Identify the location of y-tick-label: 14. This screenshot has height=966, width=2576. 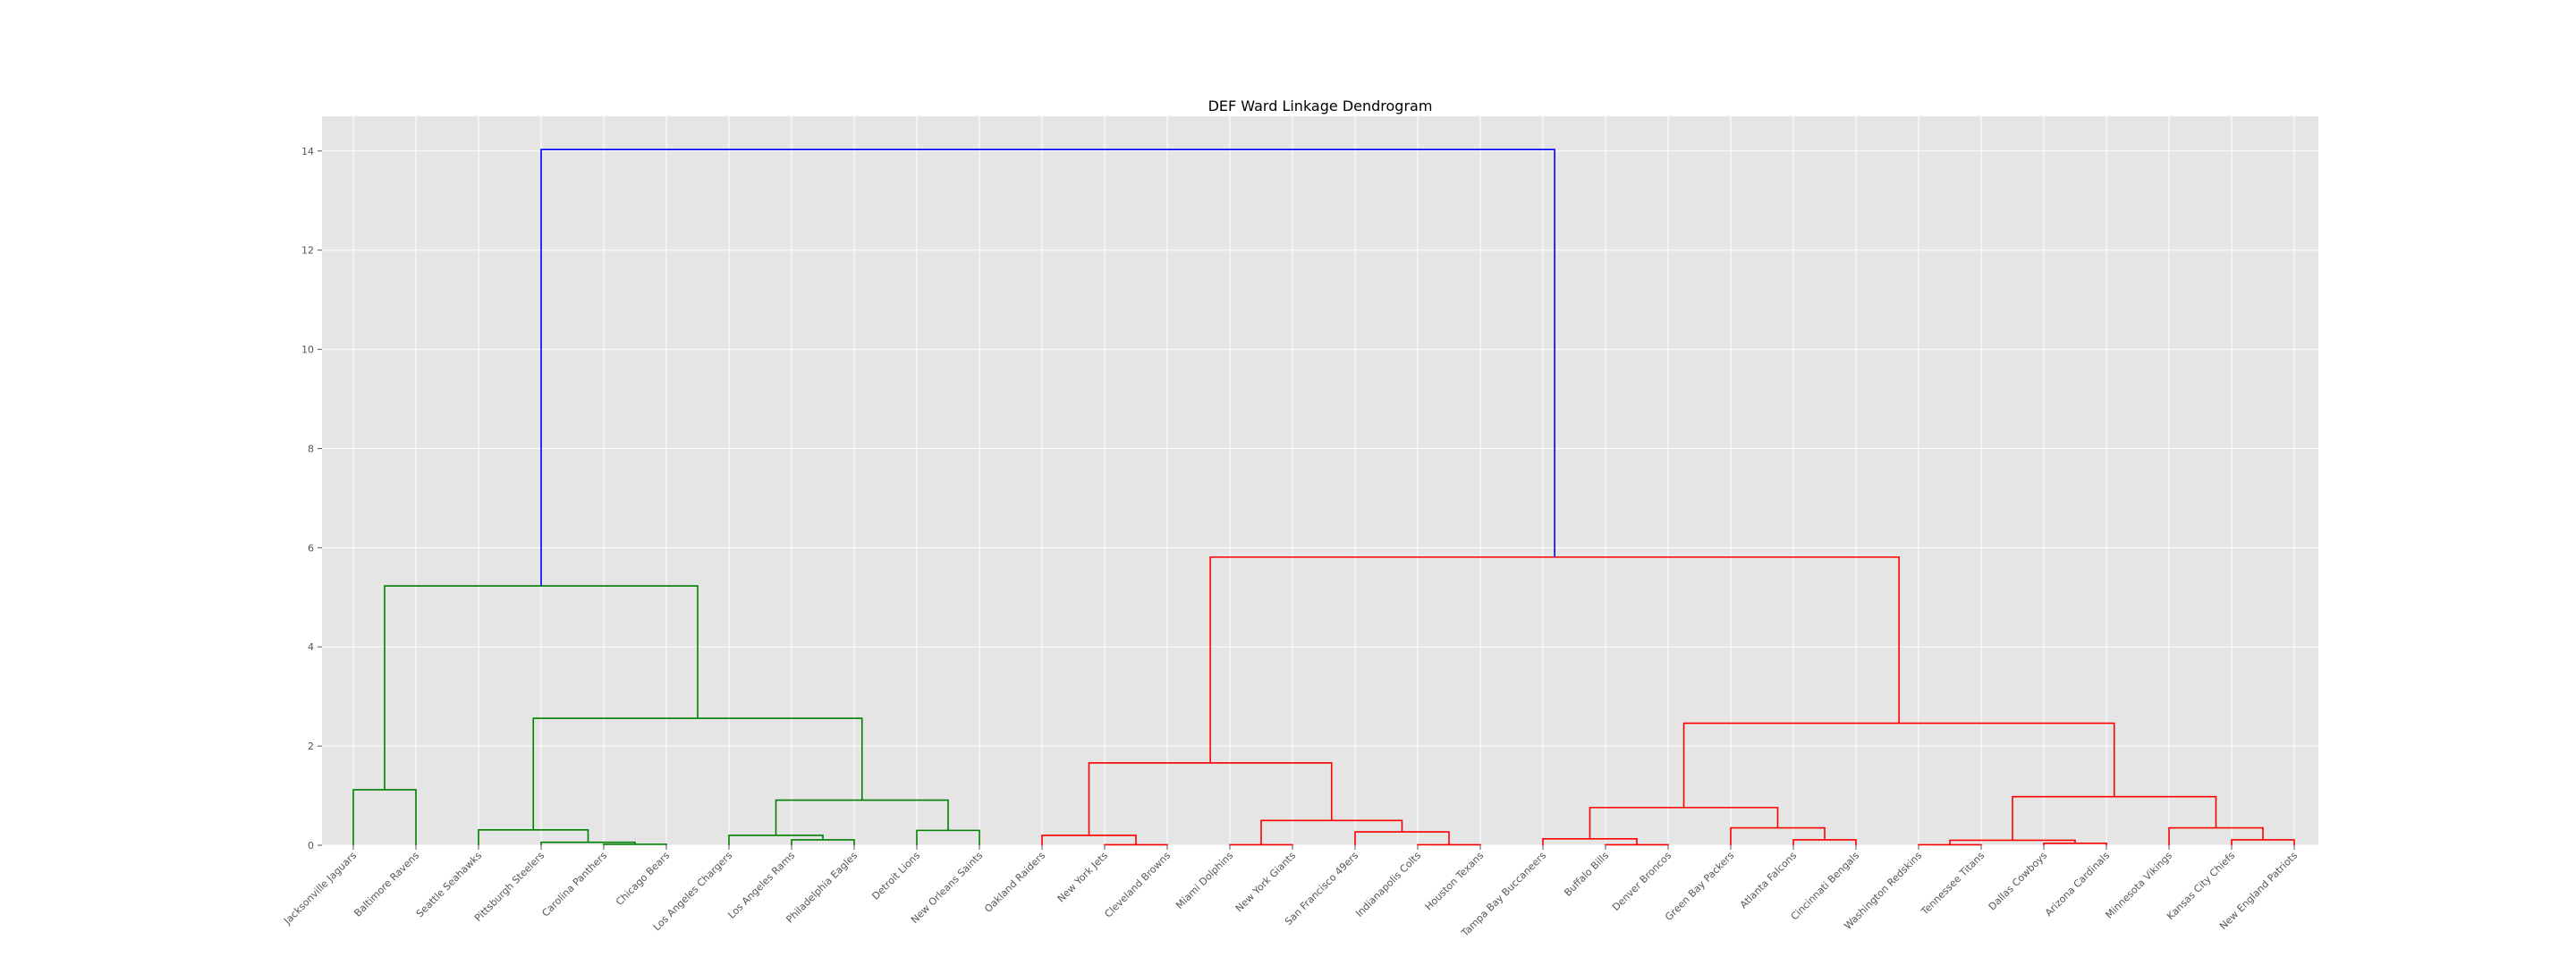
(307, 151).